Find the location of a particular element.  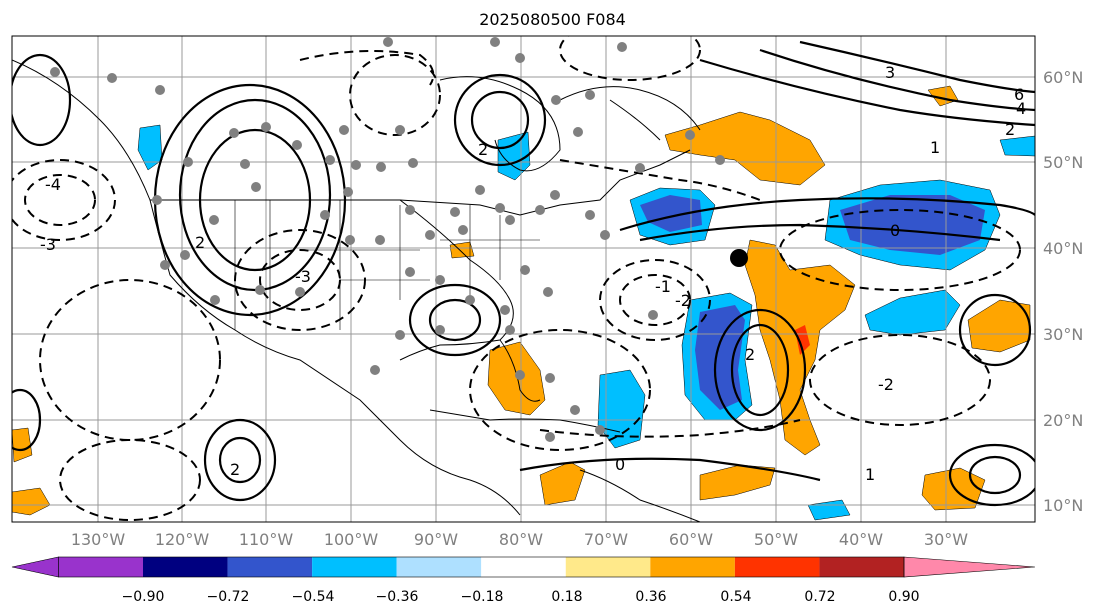

blue-region-azores-west is located at coordinates (912, 312).